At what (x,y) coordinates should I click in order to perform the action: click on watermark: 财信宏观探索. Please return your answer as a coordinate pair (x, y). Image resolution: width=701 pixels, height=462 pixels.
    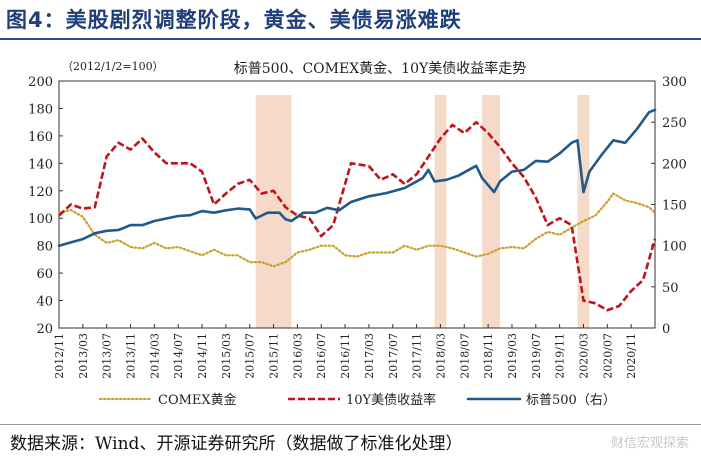
    Looking at the image, I should click on (649, 443).